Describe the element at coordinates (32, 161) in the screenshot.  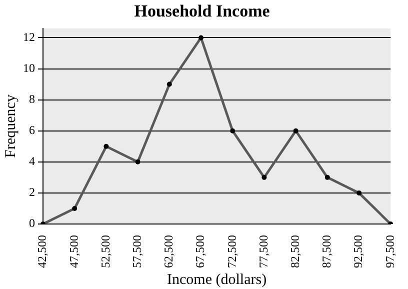
I see `y-tick-label: 4` at that location.